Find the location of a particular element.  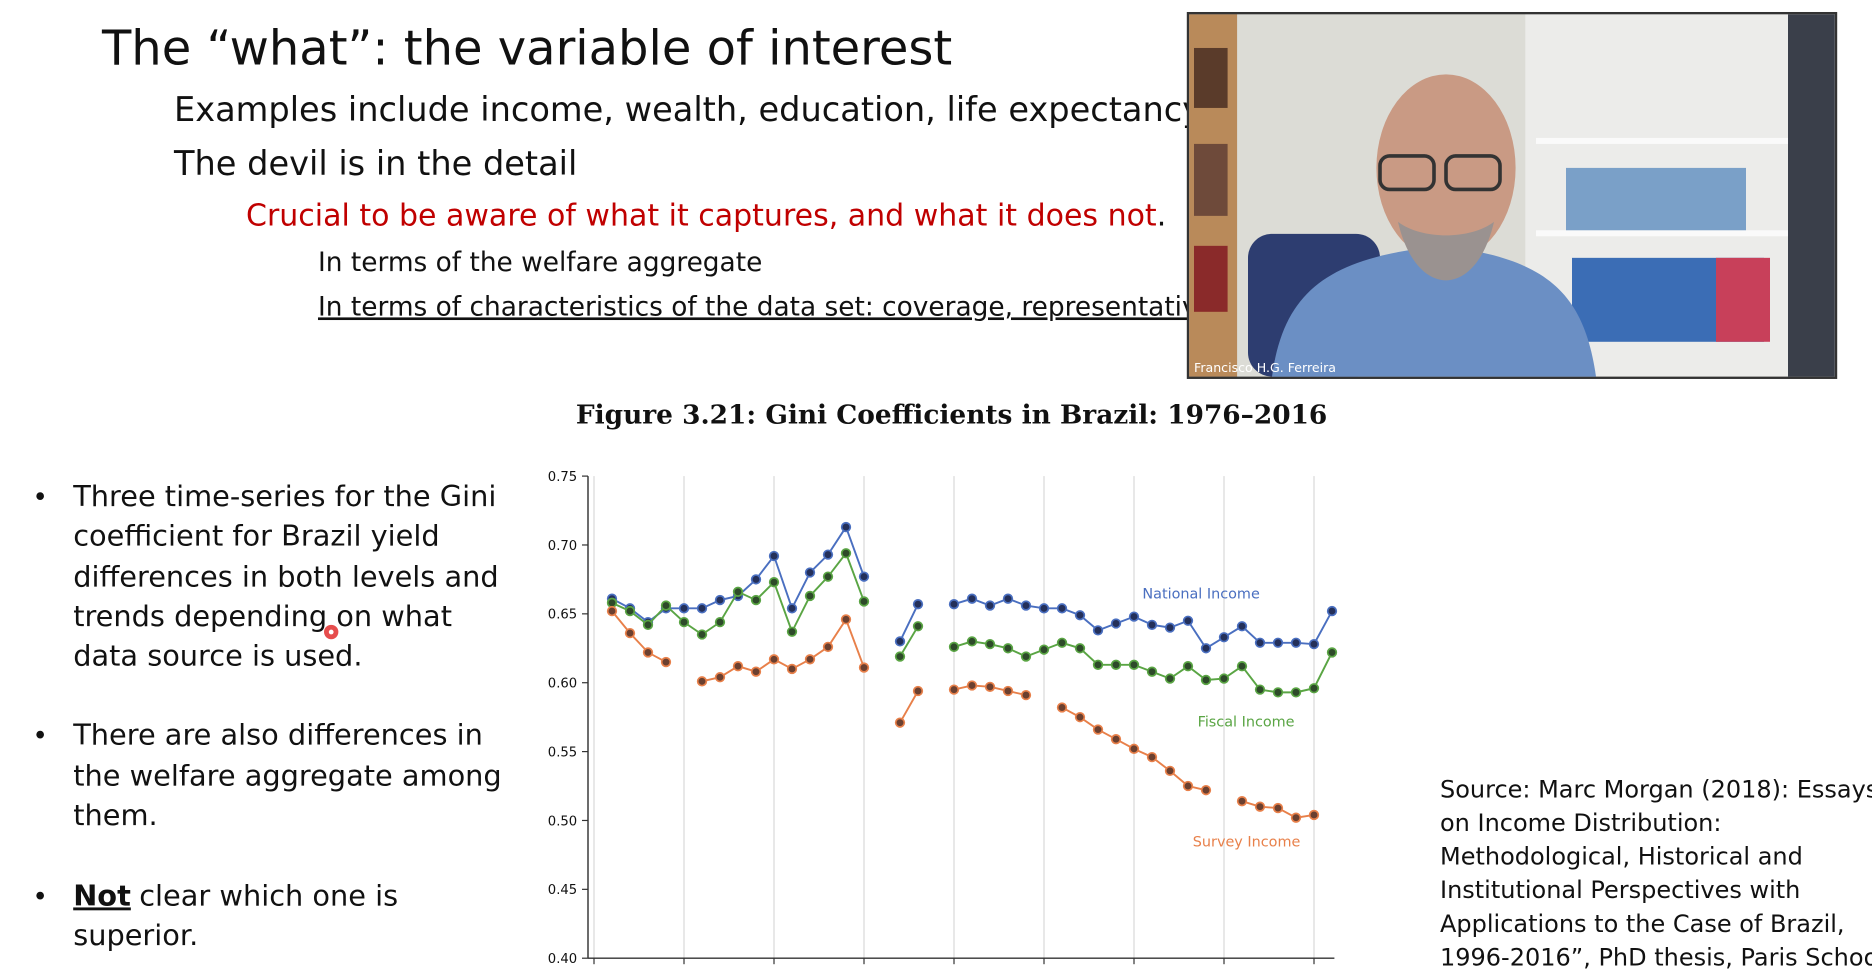

source-line: on Income Distribution: is located at coordinates (1580, 823).